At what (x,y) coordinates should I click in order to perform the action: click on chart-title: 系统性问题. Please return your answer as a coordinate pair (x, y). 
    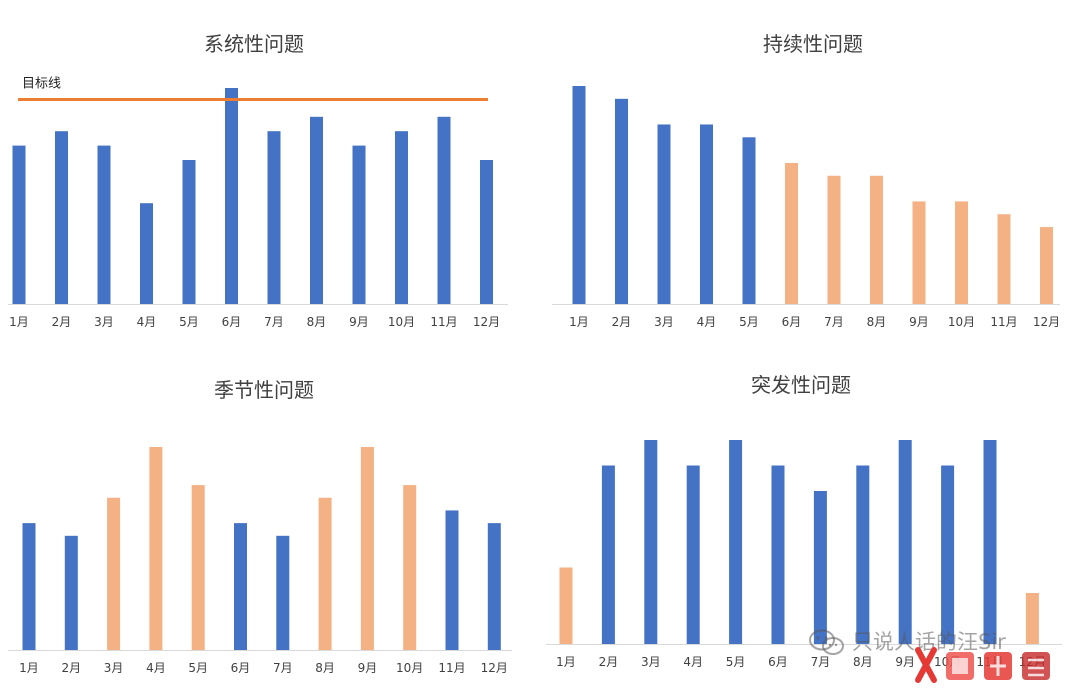
    Looking at the image, I should click on (254, 44).